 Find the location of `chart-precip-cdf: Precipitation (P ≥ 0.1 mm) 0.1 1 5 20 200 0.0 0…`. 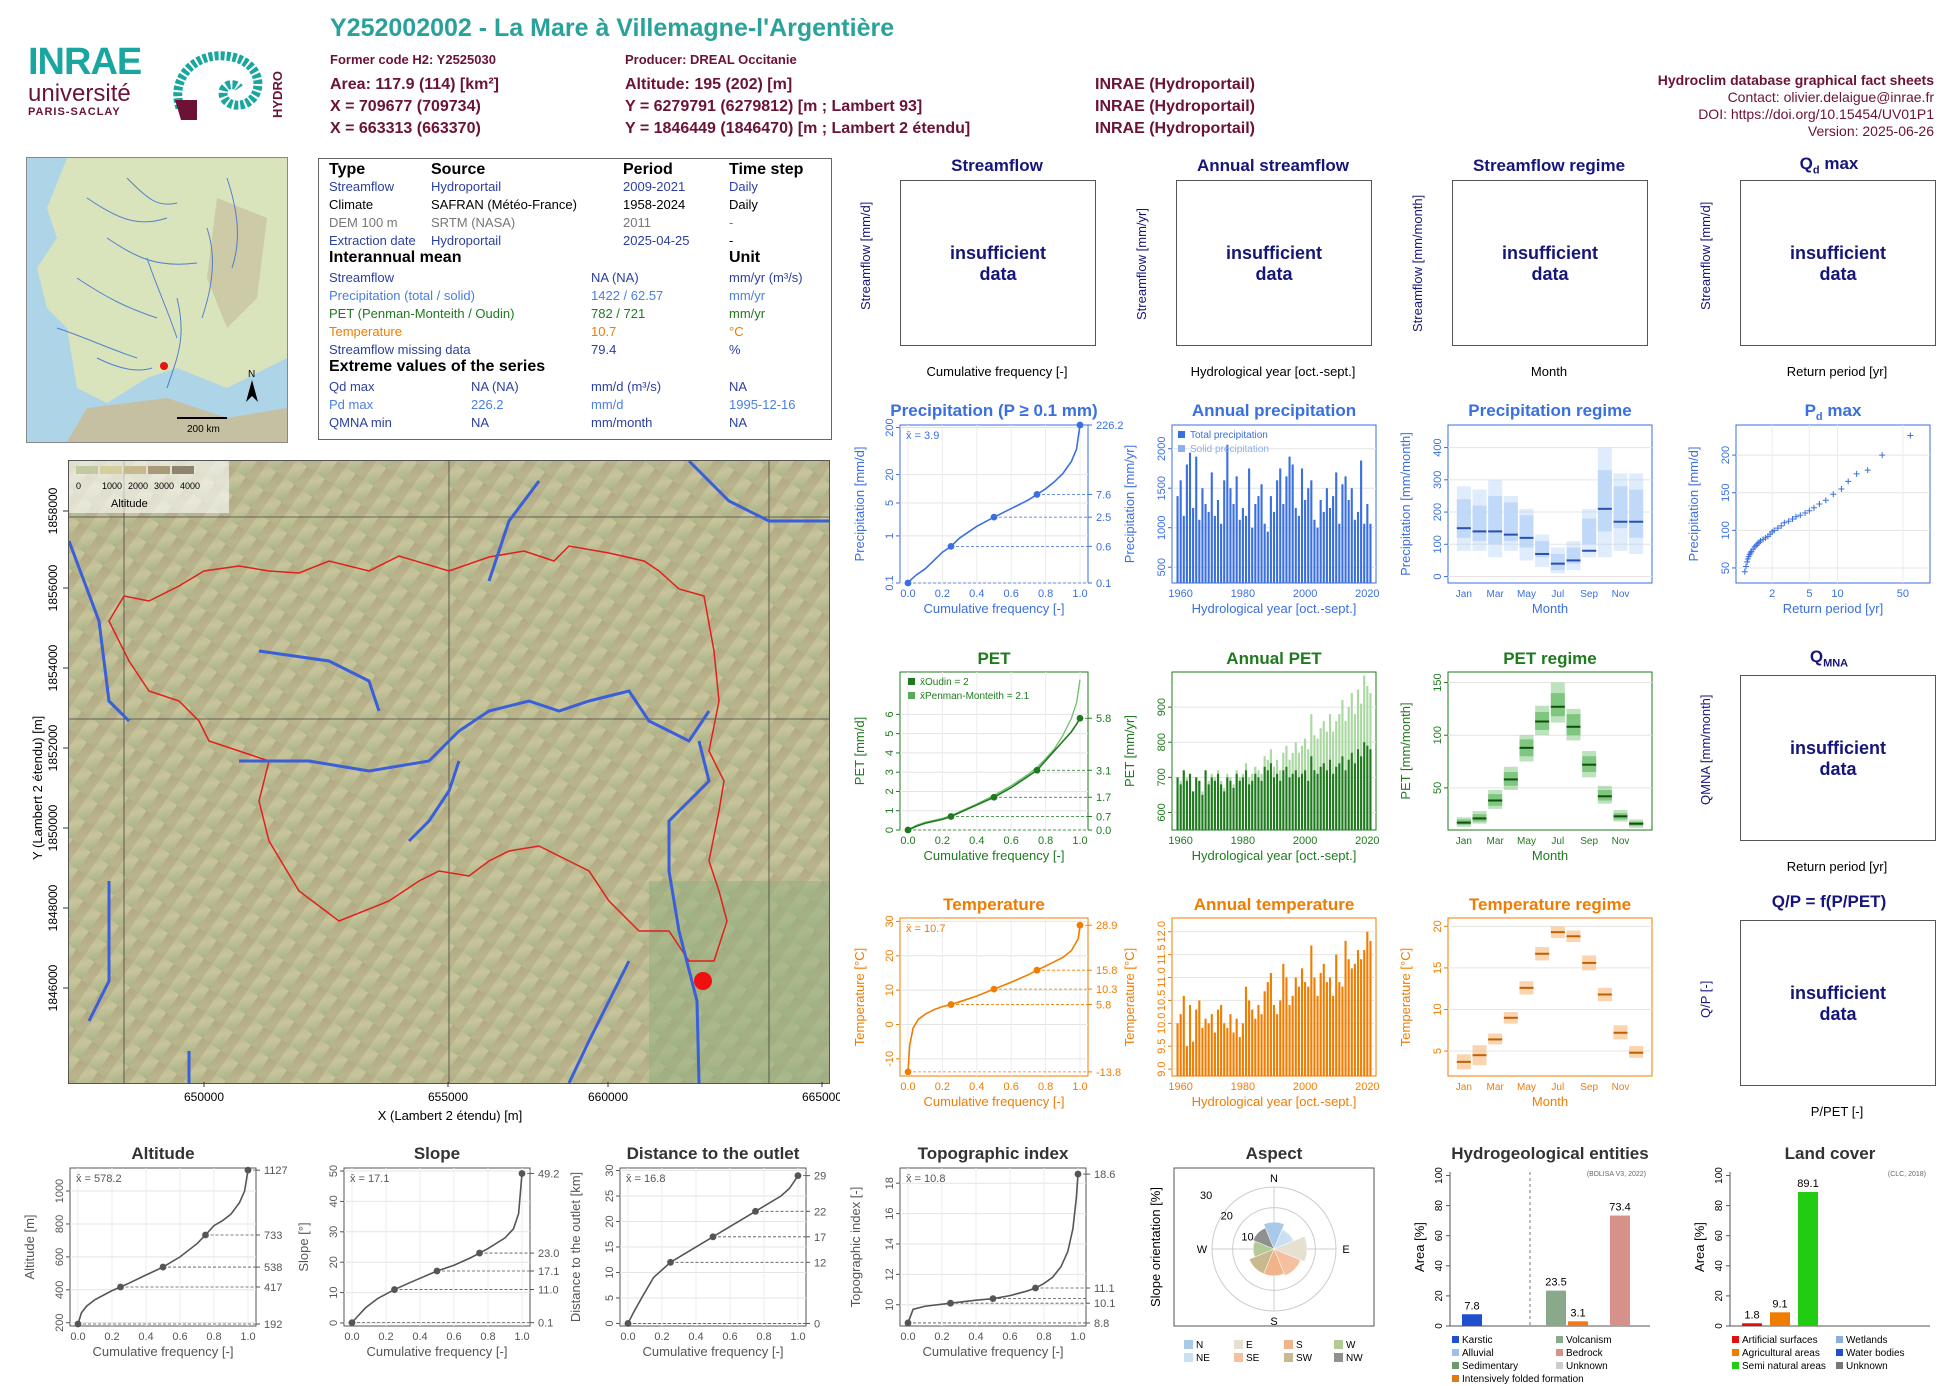

chart-precip-cdf: Precipitation (P ≥ 0.1 mm) 0.1 1 5 20 200 0.0 0… is located at coordinates (988, 508).